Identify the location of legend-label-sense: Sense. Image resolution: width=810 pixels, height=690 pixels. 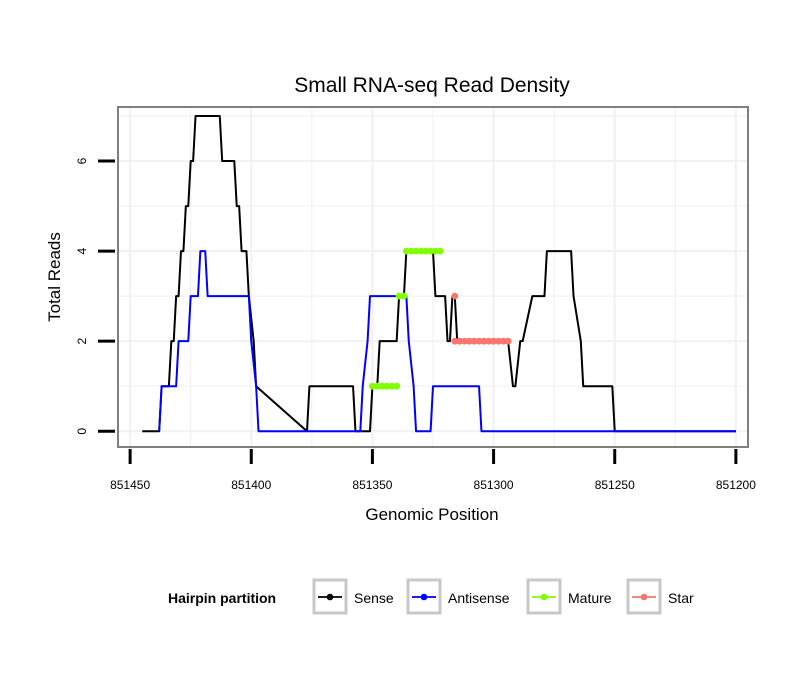
(374, 598).